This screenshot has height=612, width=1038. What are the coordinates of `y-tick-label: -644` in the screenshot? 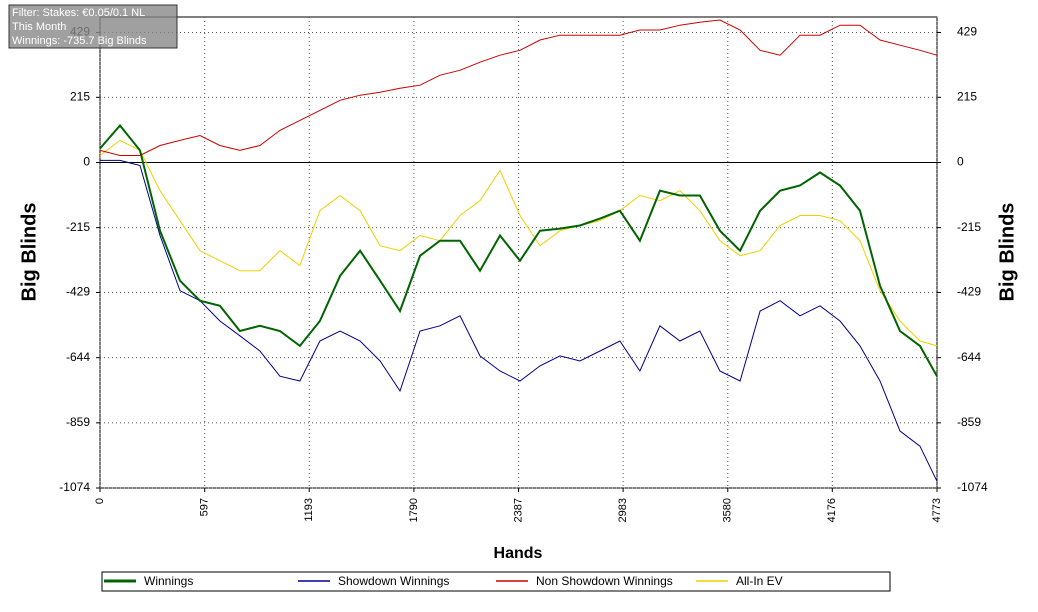 It's located at (78, 357).